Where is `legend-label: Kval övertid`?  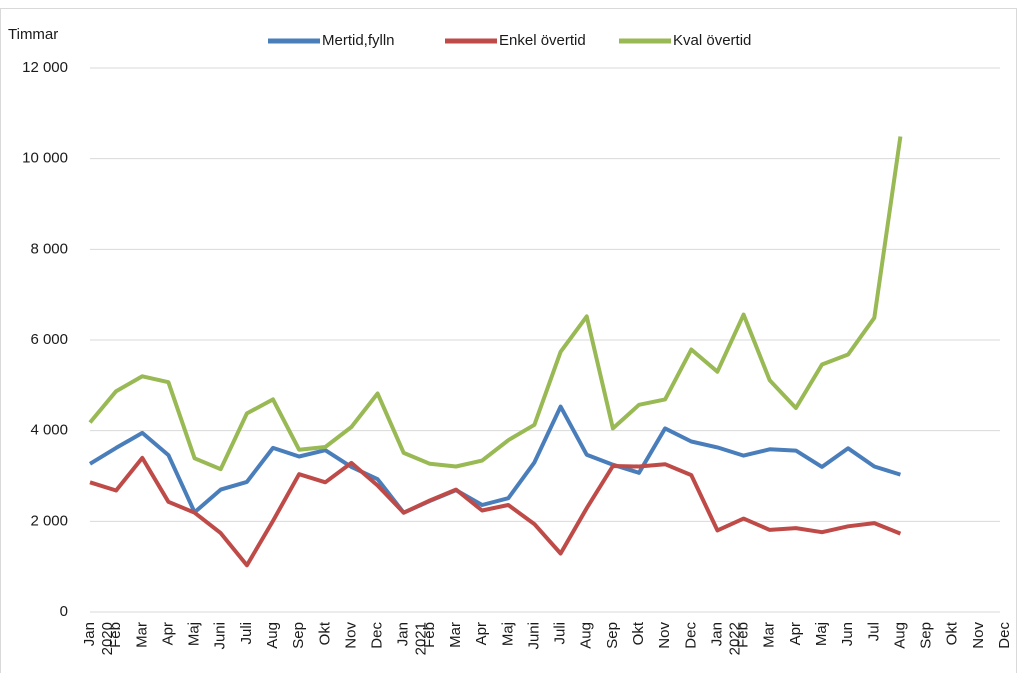
legend-label: Kval övertid is located at coordinates (712, 40).